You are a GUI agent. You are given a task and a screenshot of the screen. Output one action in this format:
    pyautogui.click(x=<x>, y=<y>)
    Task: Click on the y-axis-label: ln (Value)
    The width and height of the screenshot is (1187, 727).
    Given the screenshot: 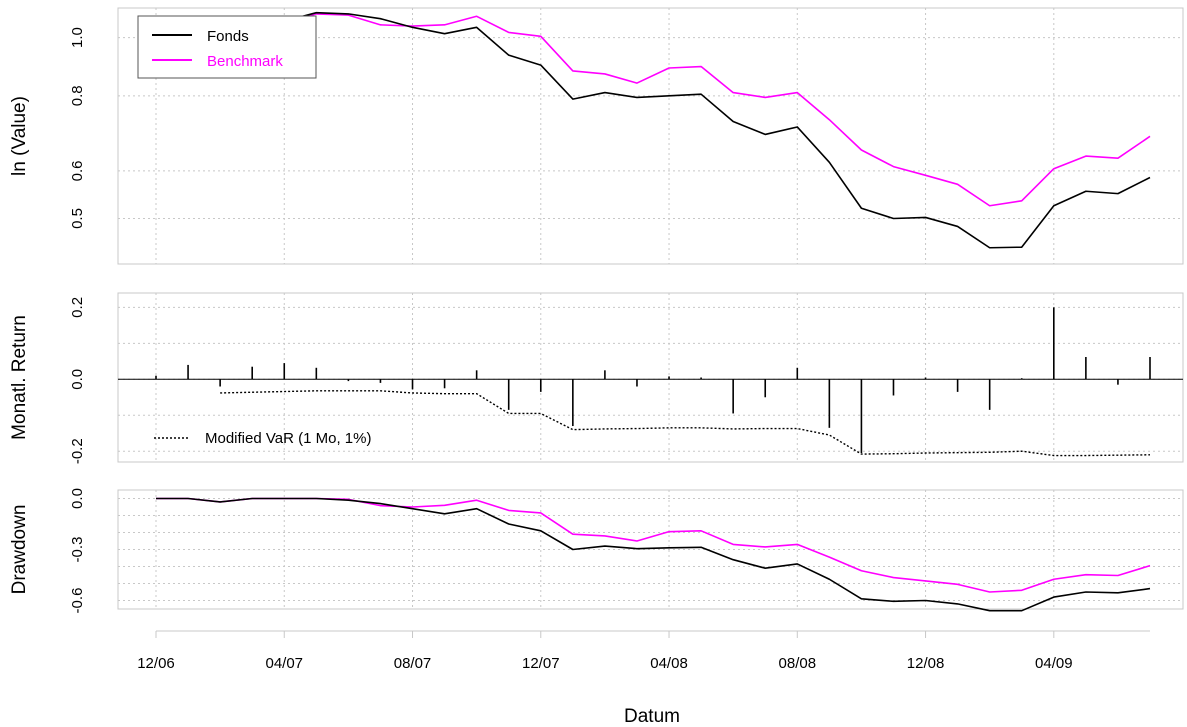 What is the action you would take?
    pyautogui.click(x=19, y=136)
    